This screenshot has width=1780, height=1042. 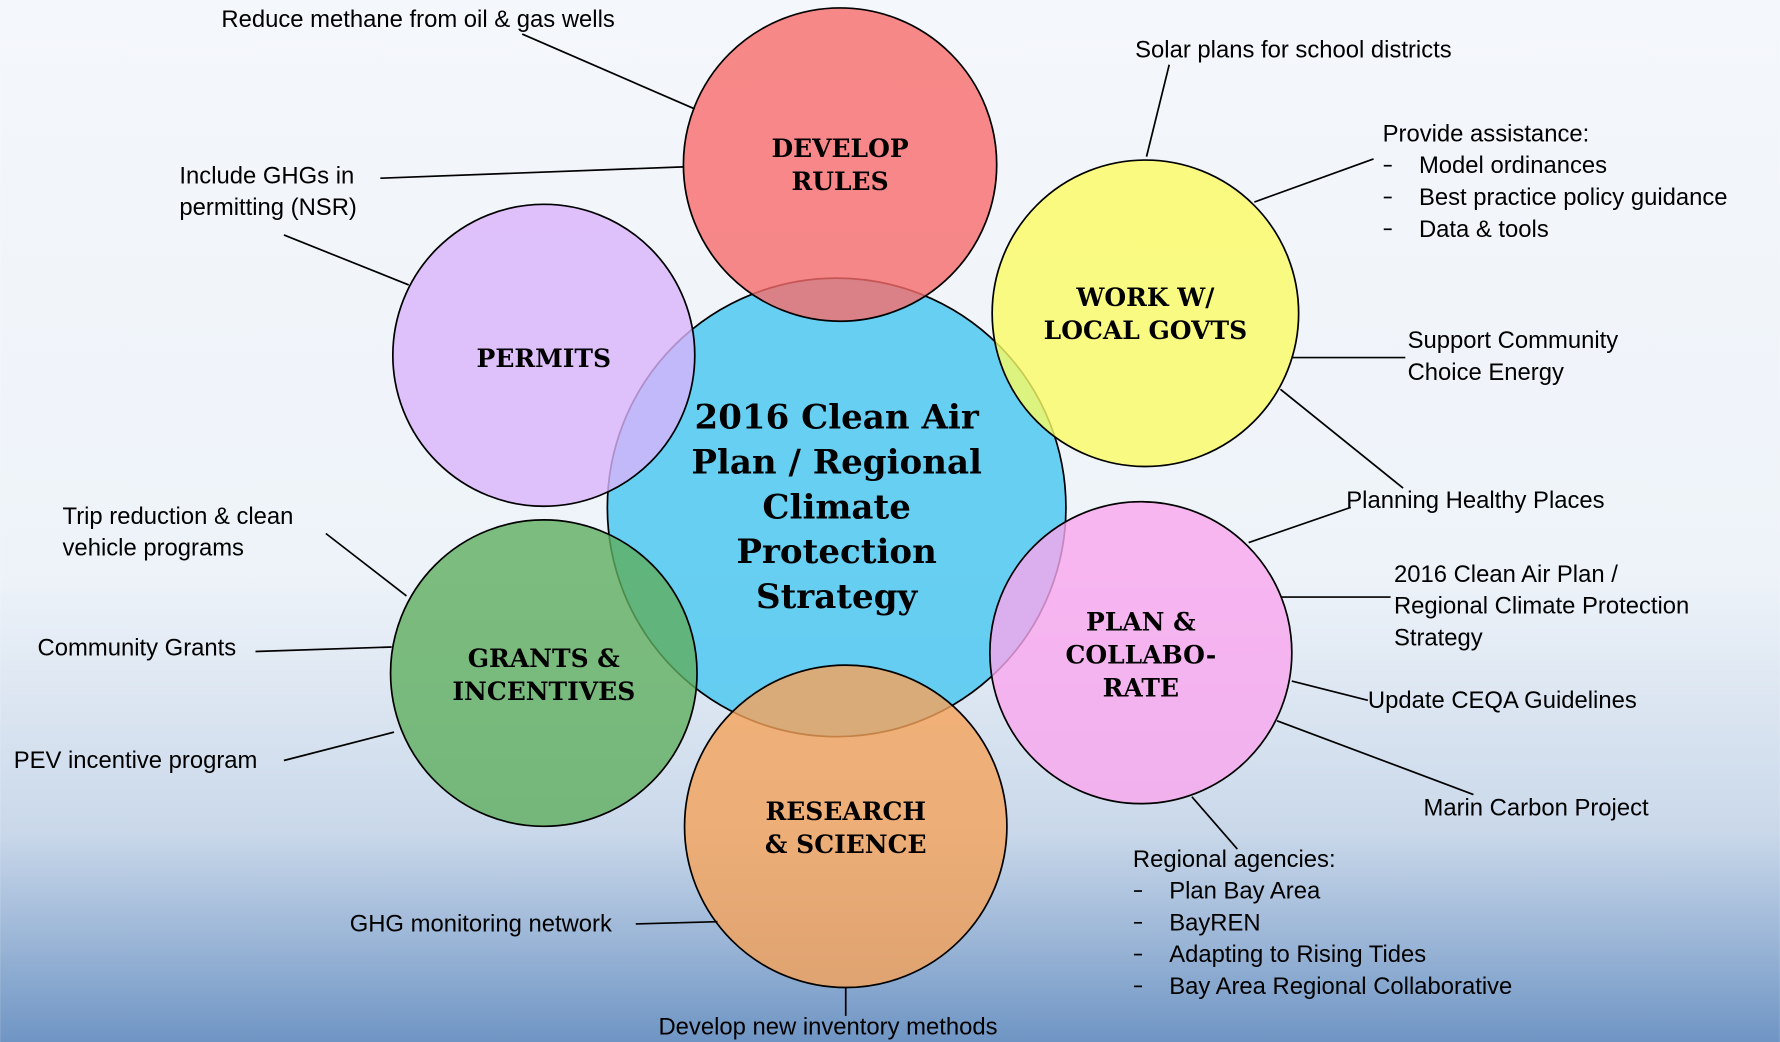 What do you see at coordinates (837, 418) in the screenshot?
I see `center-label: 2016 Clean Air` at bounding box center [837, 418].